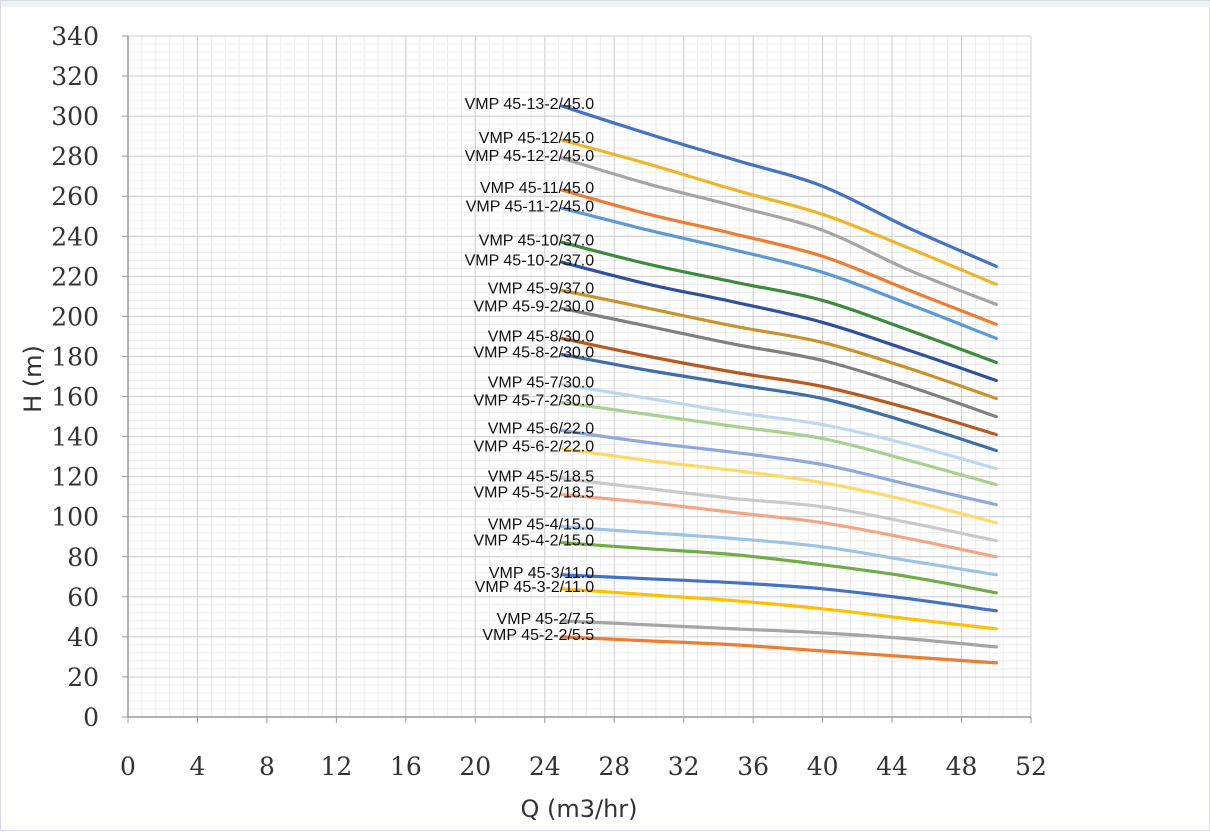 Image resolution: width=1210 pixels, height=832 pixels. What do you see at coordinates (75, 36) in the screenshot?
I see `y-tick-label: 340` at bounding box center [75, 36].